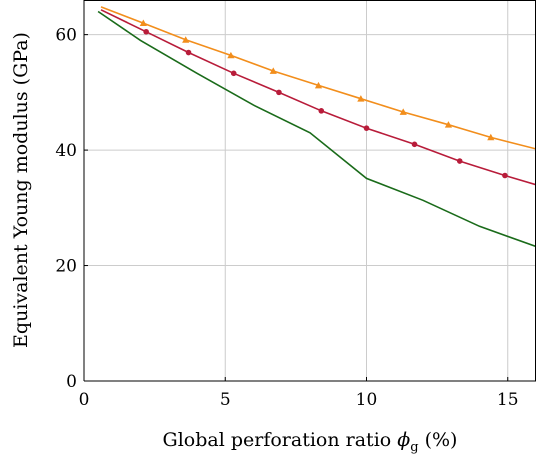  Describe the element at coordinates (414, 447) in the screenshot. I see `x-axis-label-subscript: g` at that location.